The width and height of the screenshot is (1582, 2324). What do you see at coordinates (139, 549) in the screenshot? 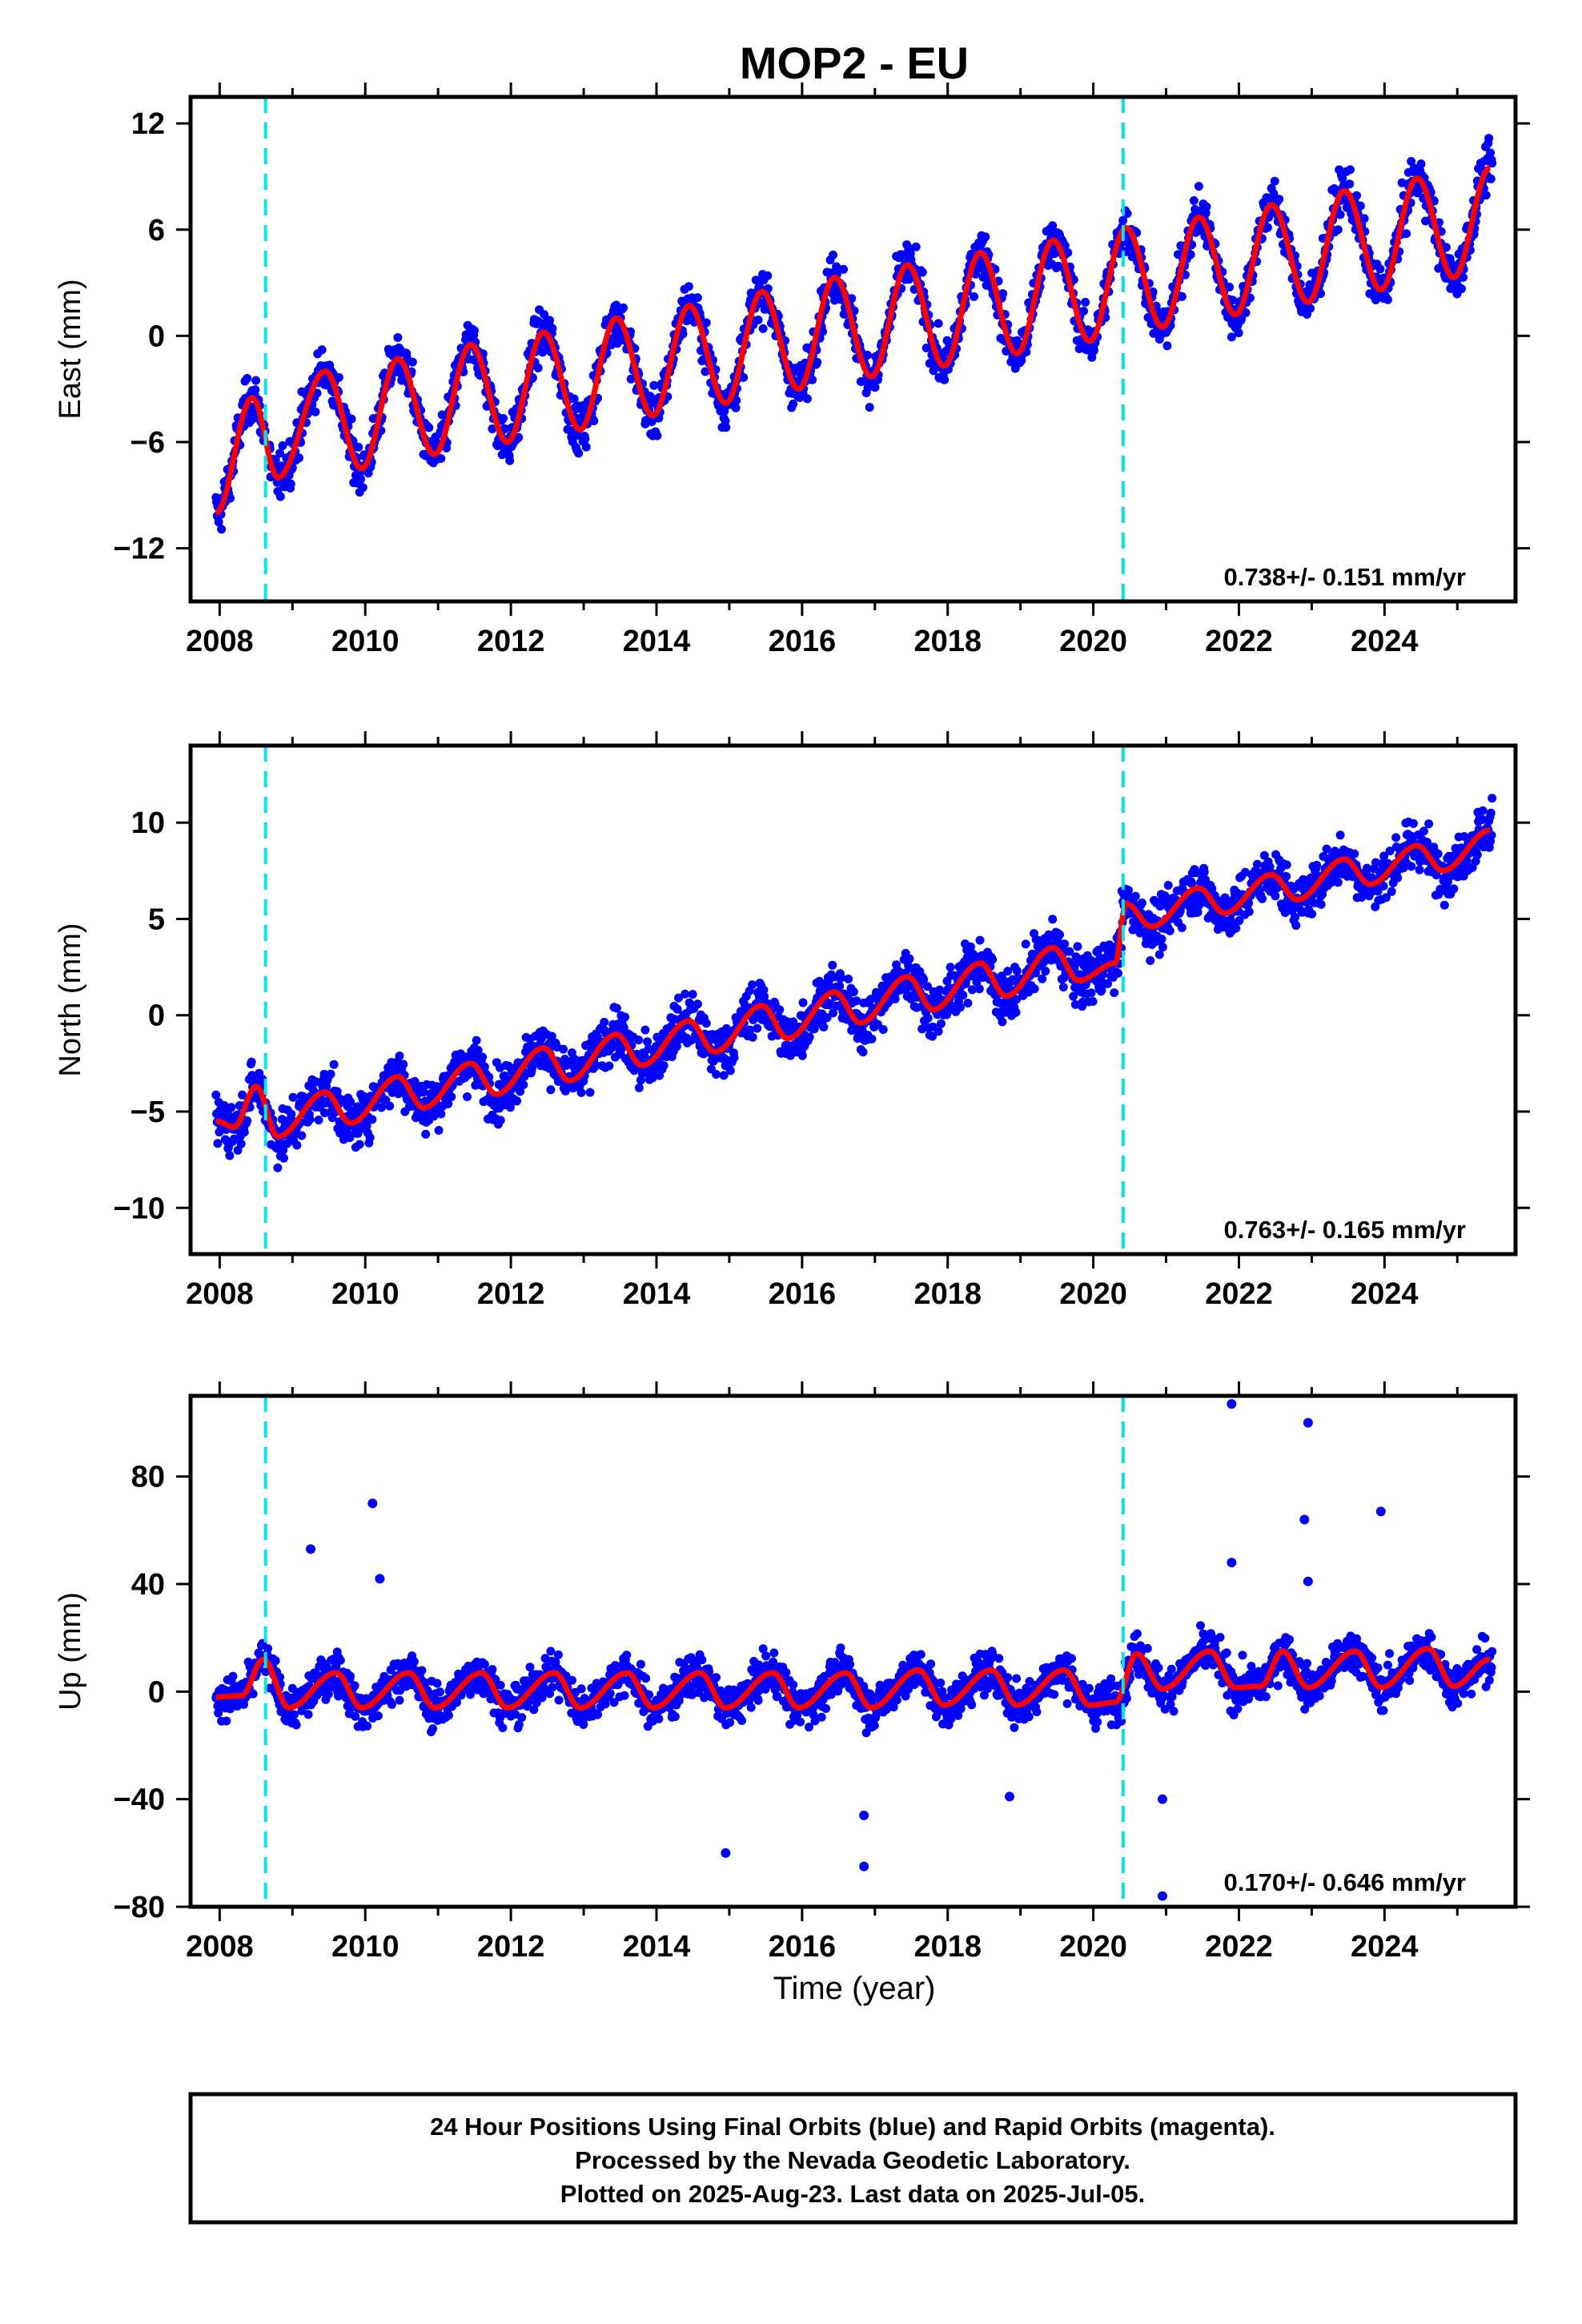
I see `y-tick-label: −12` at bounding box center [139, 549].